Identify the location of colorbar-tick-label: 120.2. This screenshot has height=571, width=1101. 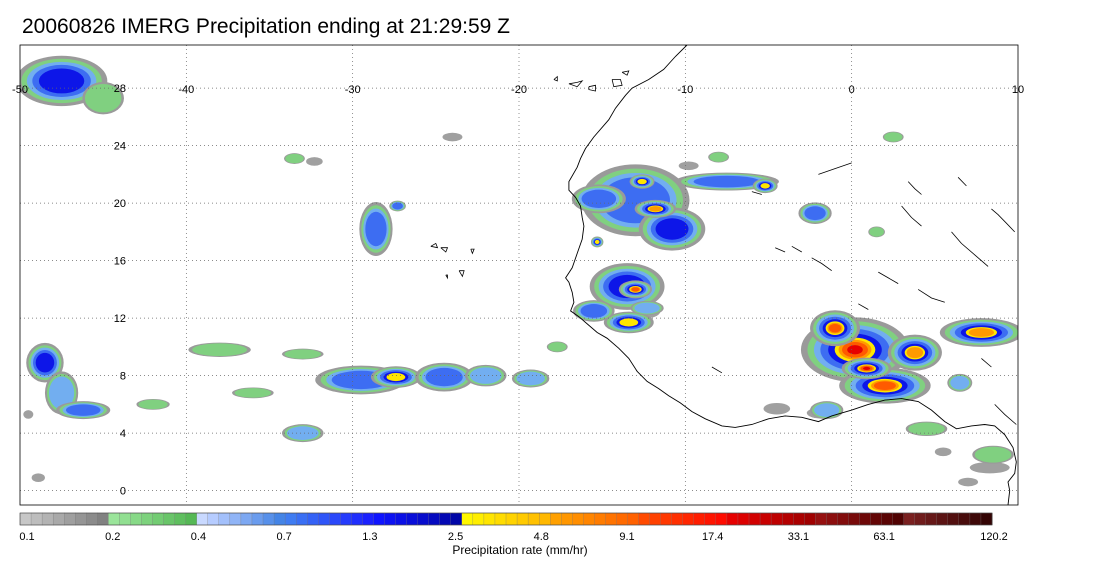
(994, 537).